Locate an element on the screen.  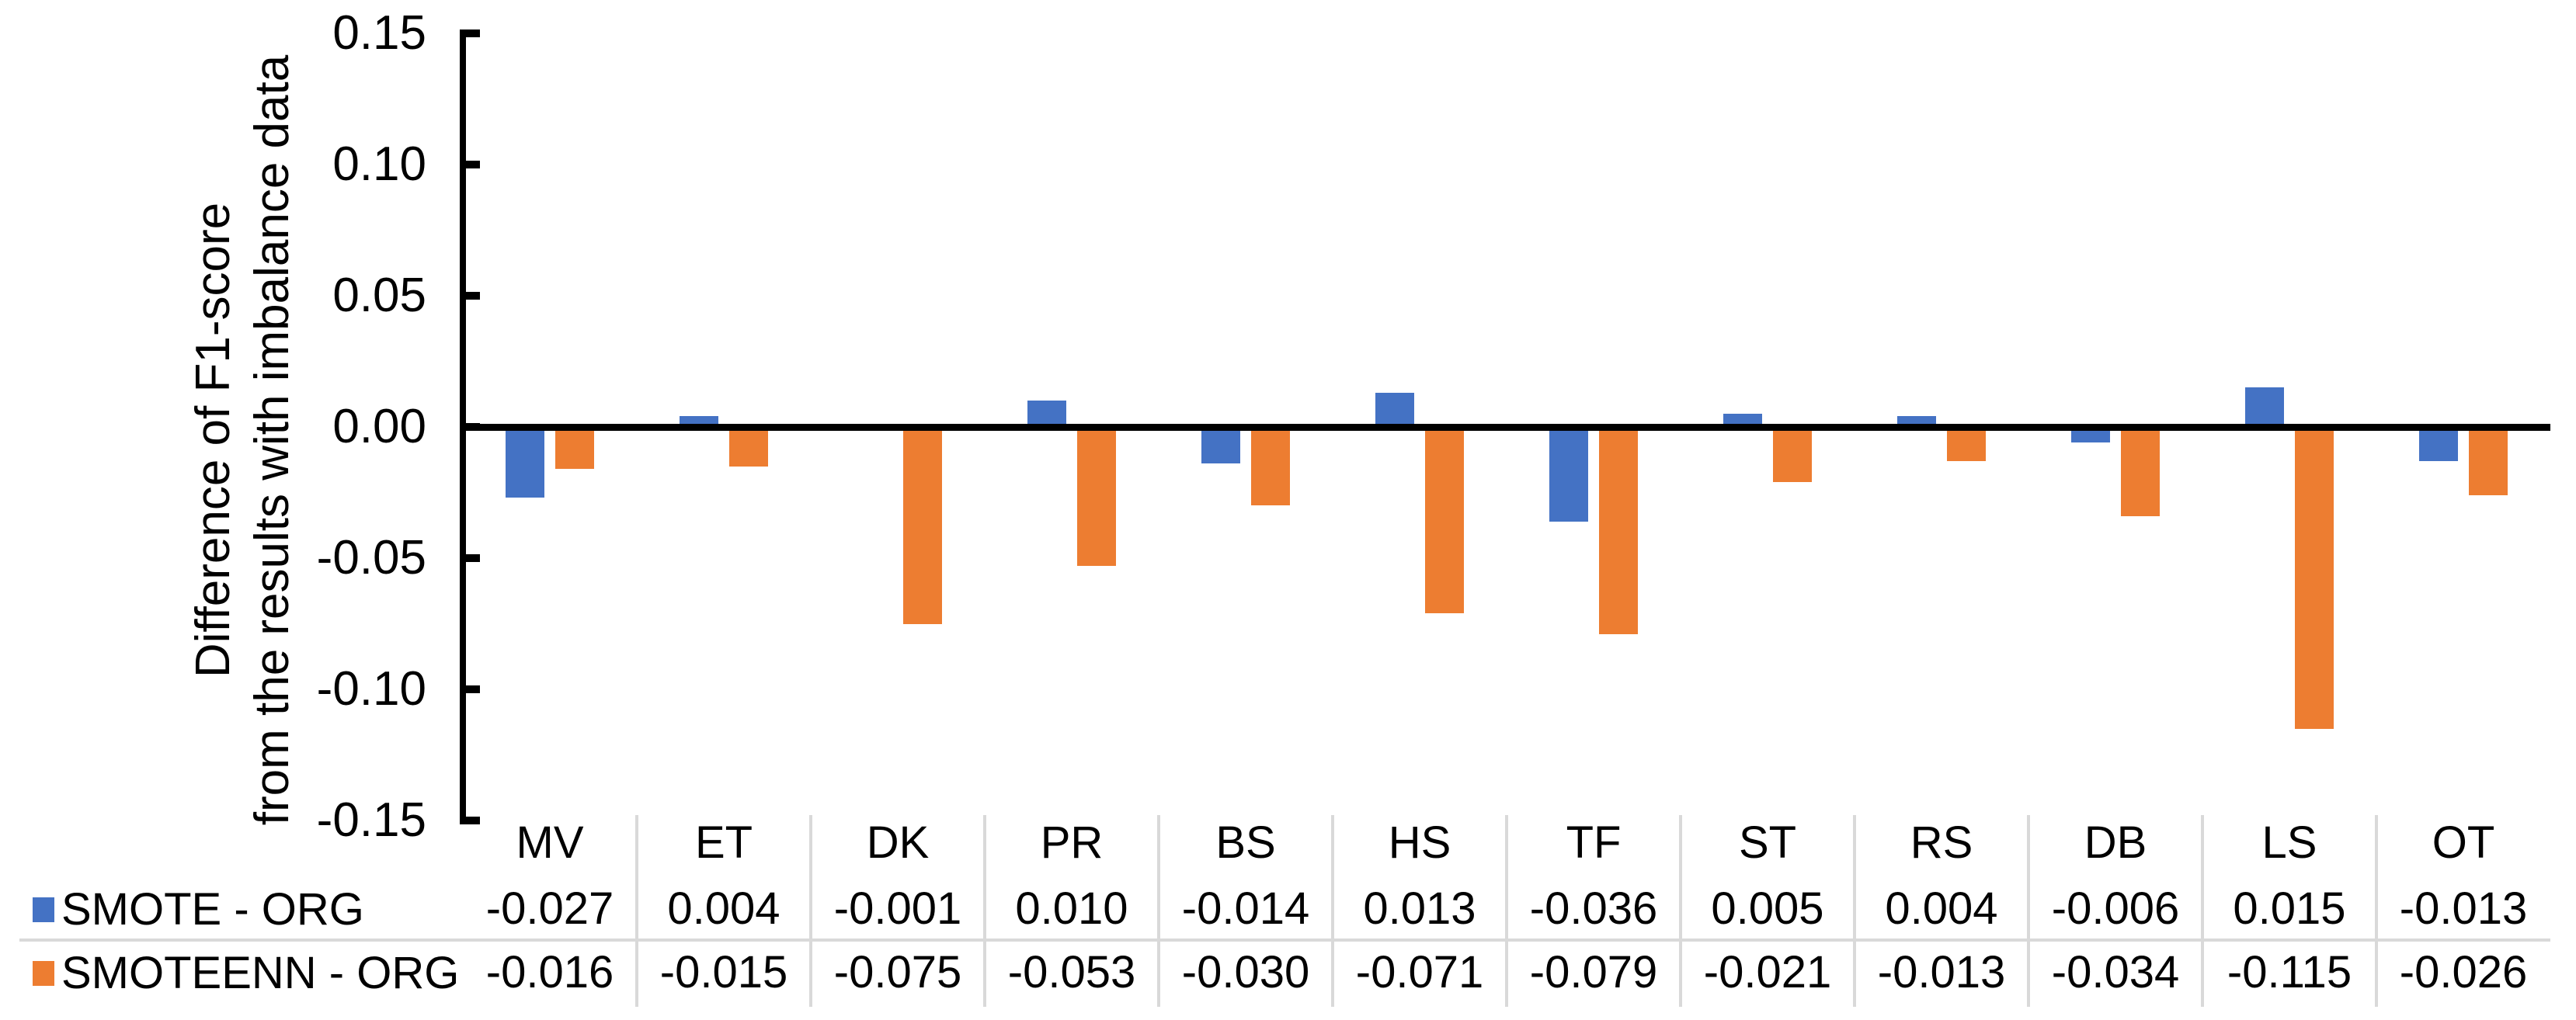
legend-swatch-smote-icon is located at coordinates (43, 909).